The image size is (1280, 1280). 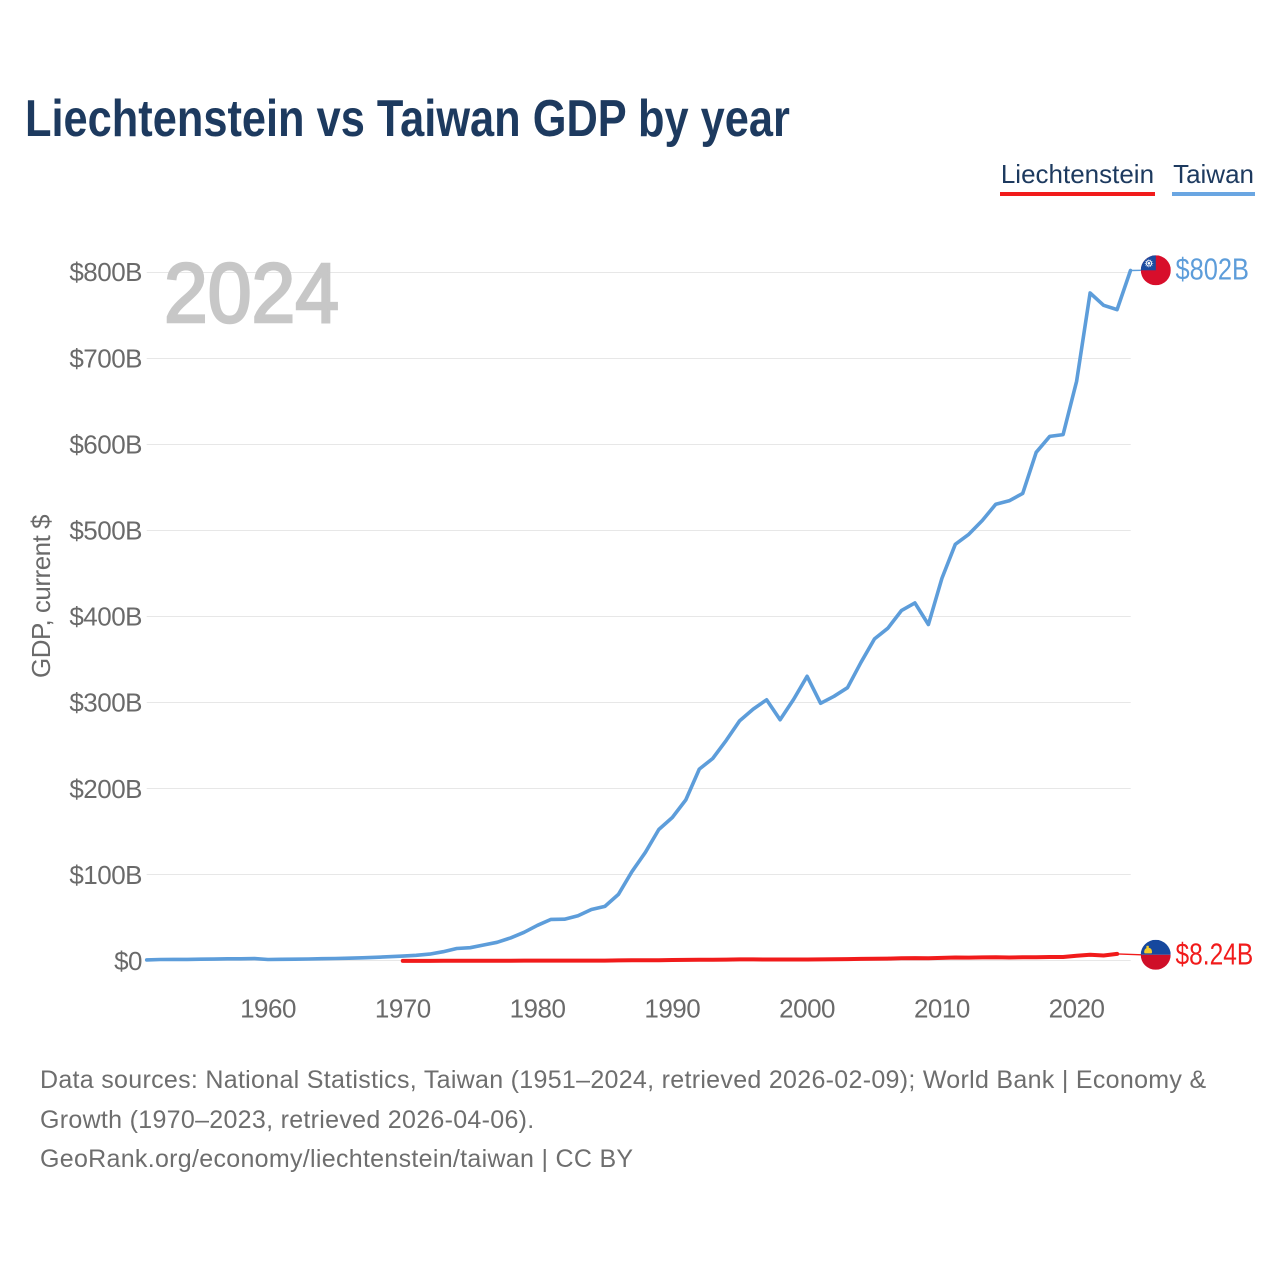 What do you see at coordinates (41, 596) in the screenshot?
I see `svg-text: GDP, current $` at bounding box center [41, 596].